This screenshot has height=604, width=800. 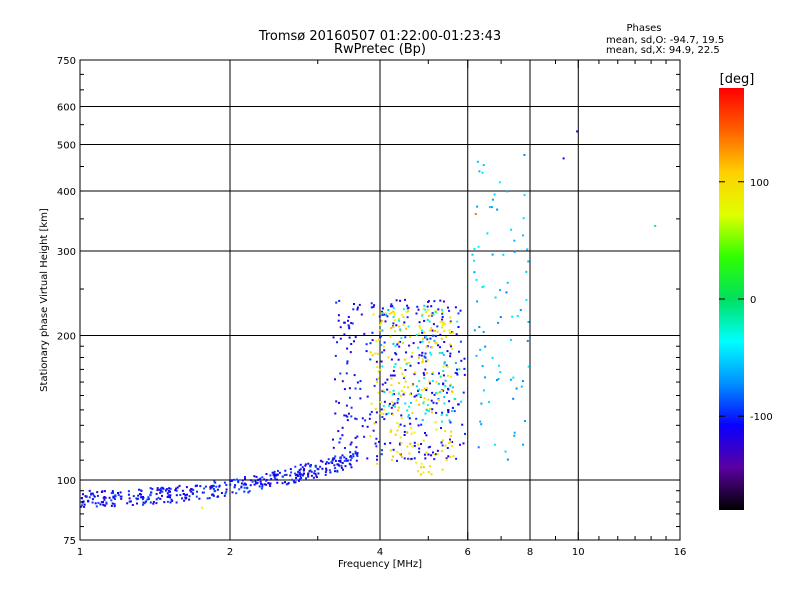 What do you see at coordinates (66, 146) in the screenshot?
I see `y-tick-label: 500` at bounding box center [66, 146].